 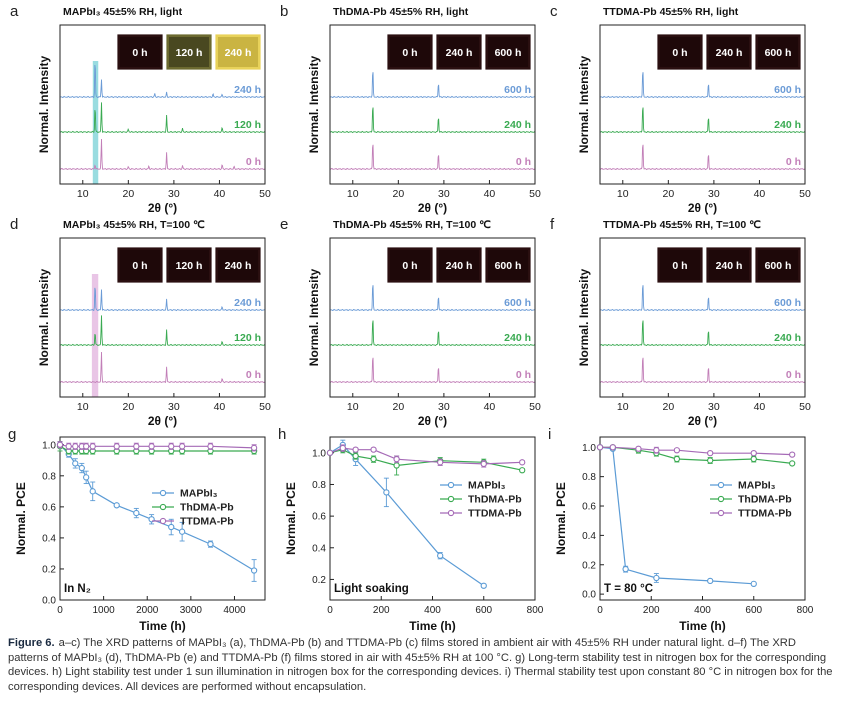 I want to click on series-label: 120 h, so click(x=247, y=338).